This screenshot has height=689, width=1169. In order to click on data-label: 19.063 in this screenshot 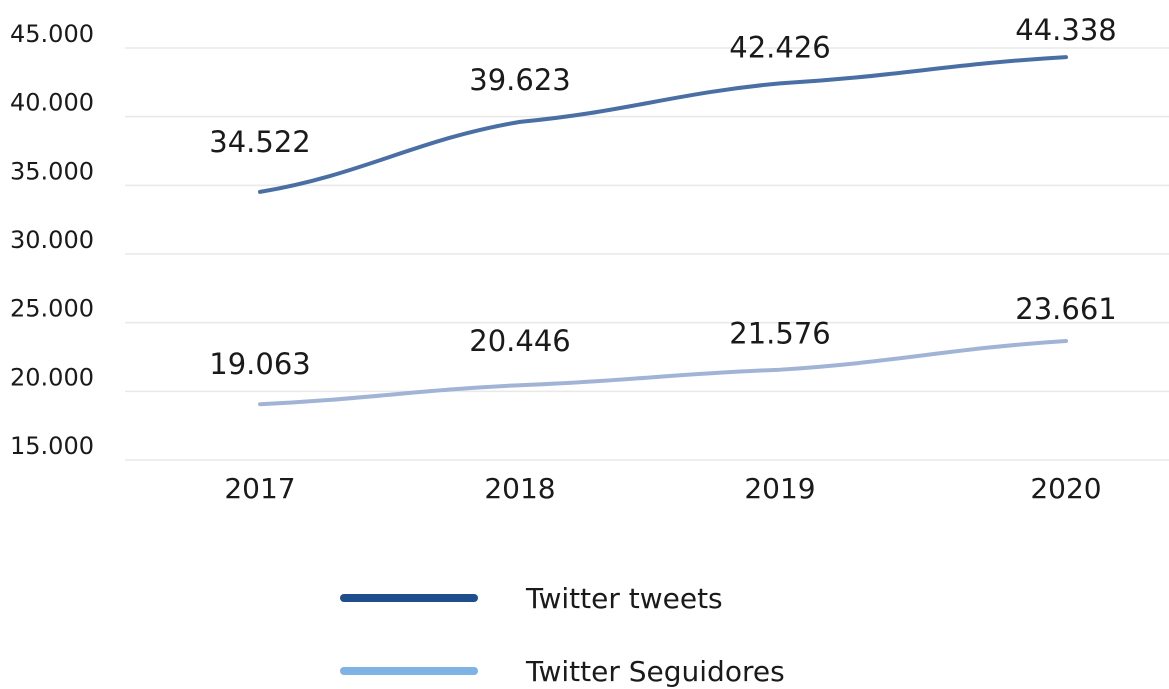, I will do `click(259, 364)`.